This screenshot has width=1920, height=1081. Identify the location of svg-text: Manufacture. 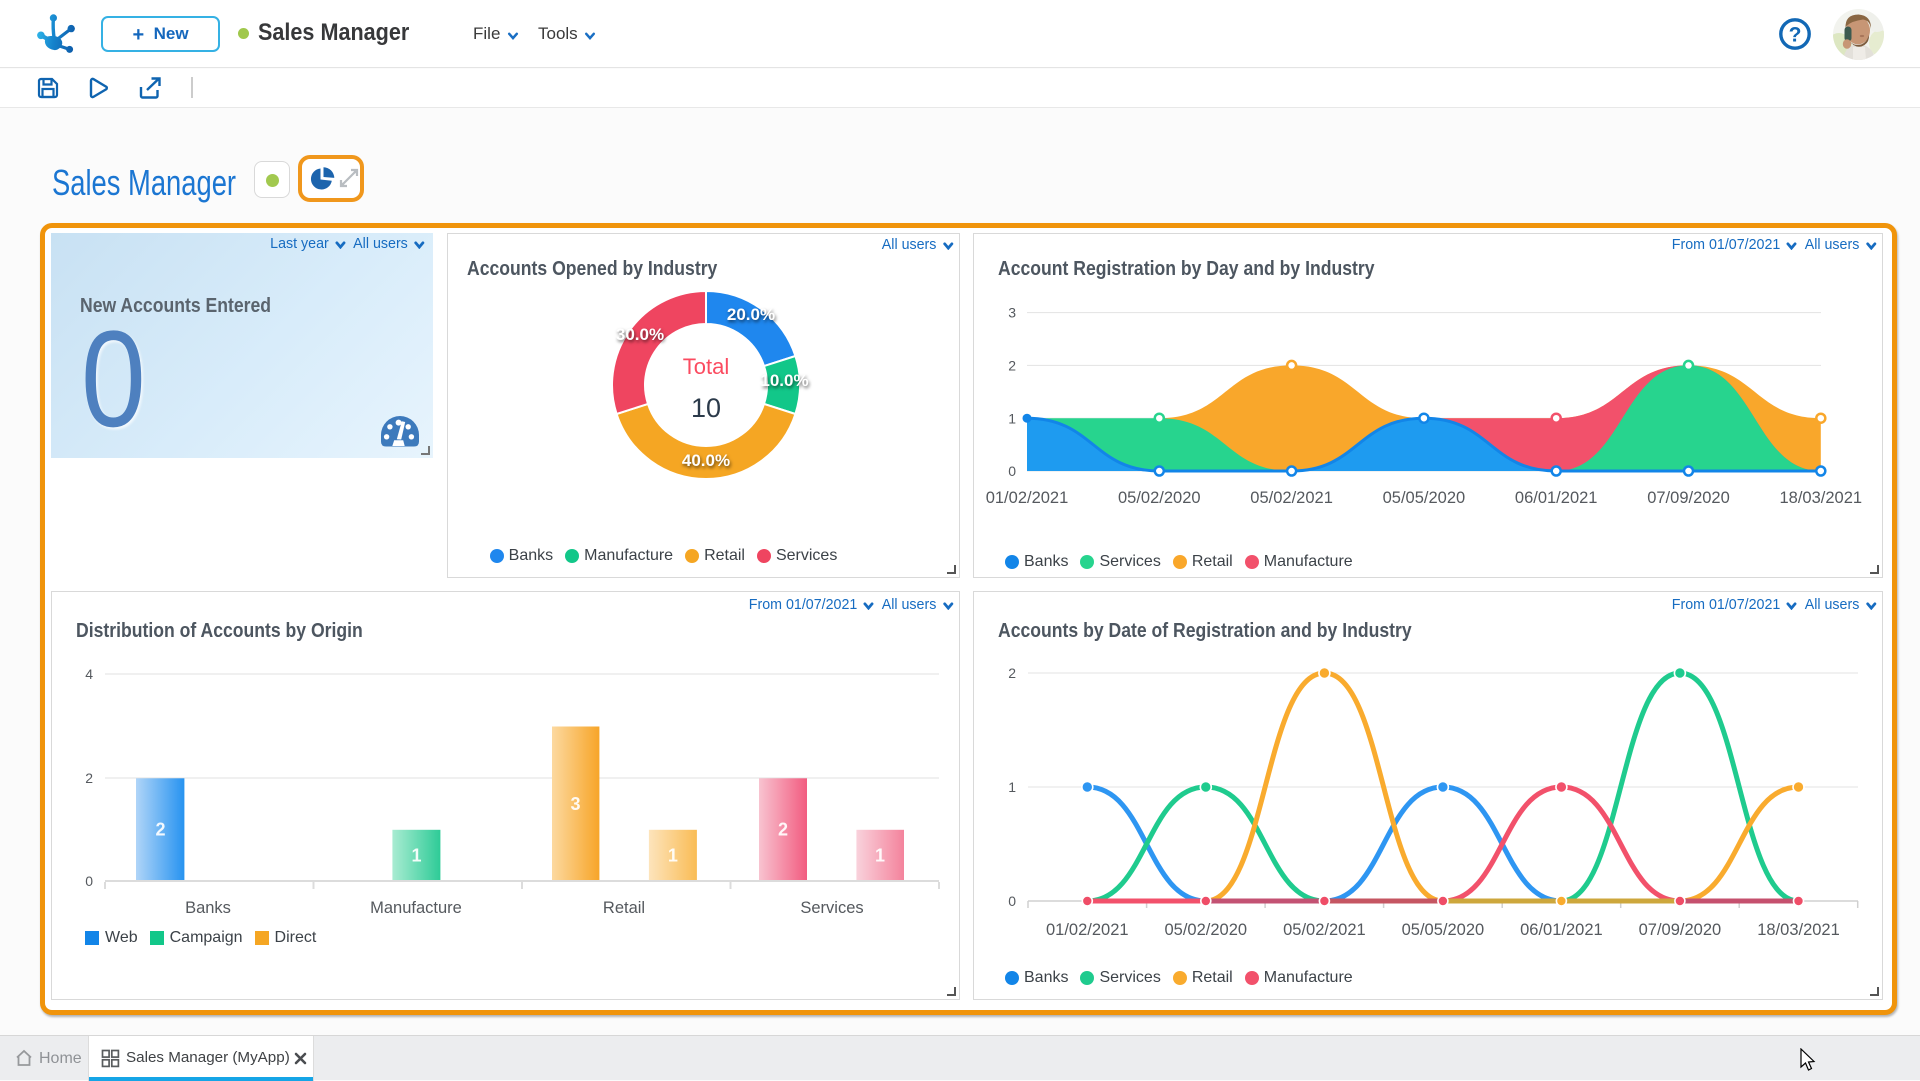
(416, 908).